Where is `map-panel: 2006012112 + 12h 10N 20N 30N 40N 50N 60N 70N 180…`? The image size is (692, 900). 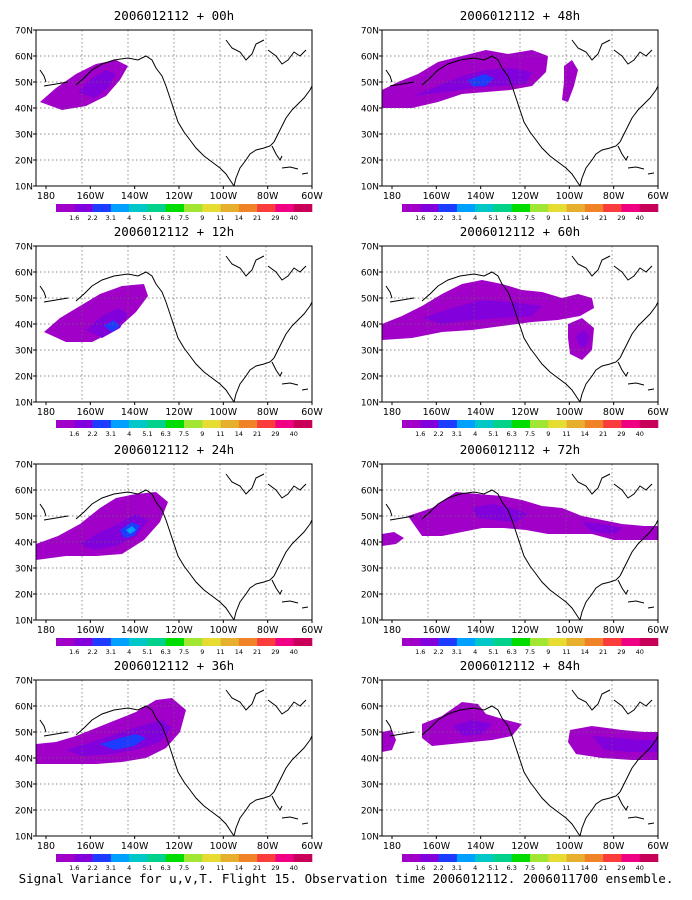
map-panel: 2006012112 + 12h 10N 20N 30N 40N 50N 60N 70N 180… is located at coordinates (169, 331).